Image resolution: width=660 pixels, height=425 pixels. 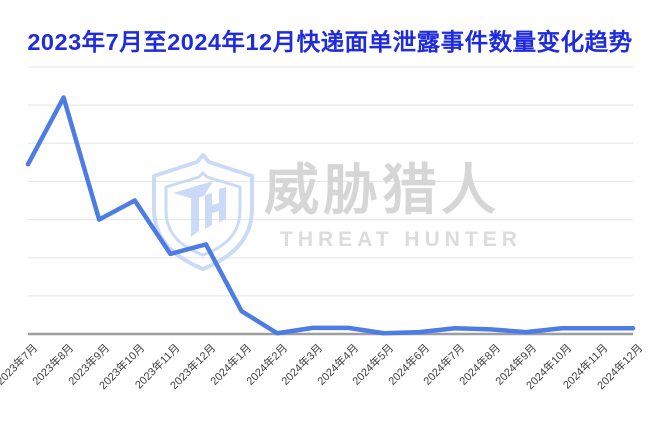 What do you see at coordinates (330, 42) in the screenshot?
I see `chart-title: 2023年7月至2024年12月快递面单泄露事件数量变化趋势` at bounding box center [330, 42].